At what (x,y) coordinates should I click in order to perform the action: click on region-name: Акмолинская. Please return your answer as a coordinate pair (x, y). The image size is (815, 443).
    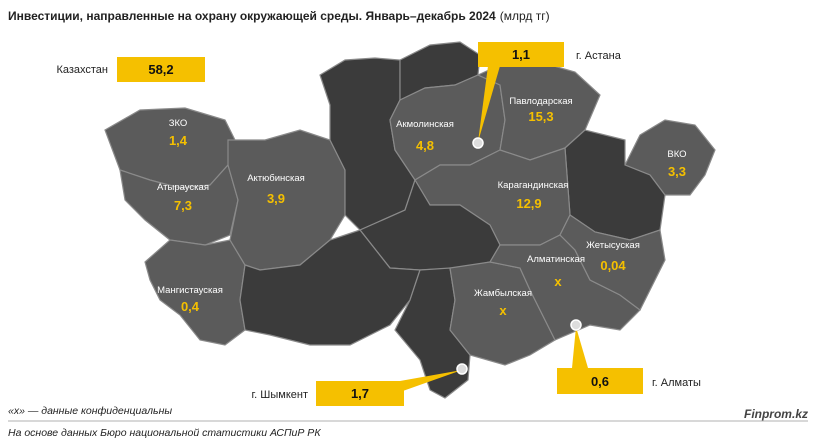
    Looking at the image, I should click on (425, 124).